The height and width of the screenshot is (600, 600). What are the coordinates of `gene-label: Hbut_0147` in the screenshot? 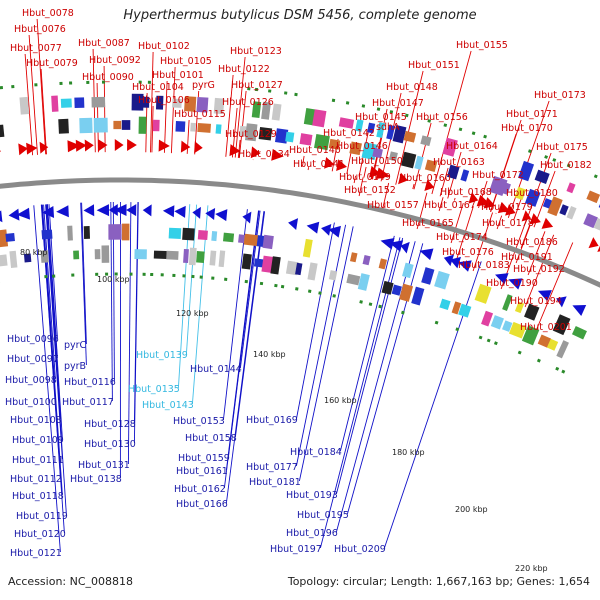 It's located at (398, 103).